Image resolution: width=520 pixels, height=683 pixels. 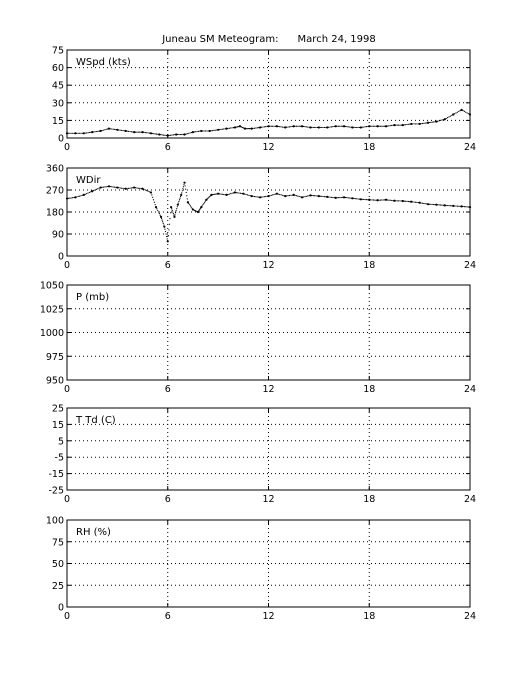 I want to click on panel-label: WSpd (kts), so click(x=103, y=62).